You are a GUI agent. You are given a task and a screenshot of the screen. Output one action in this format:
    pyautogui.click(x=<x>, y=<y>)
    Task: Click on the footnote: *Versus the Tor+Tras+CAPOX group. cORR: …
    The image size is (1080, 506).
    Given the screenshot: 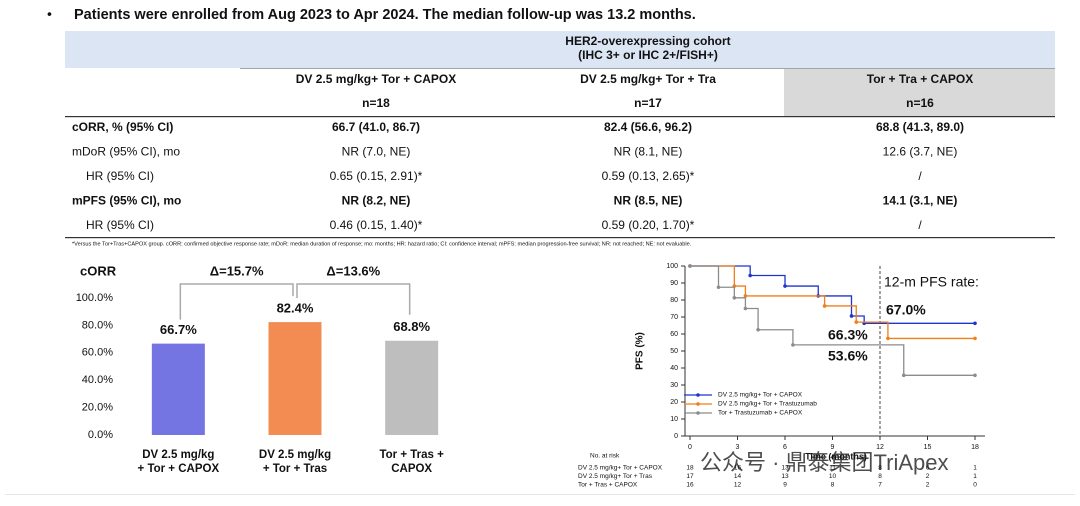 What is the action you would take?
    pyautogui.click(x=382, y=244)
    